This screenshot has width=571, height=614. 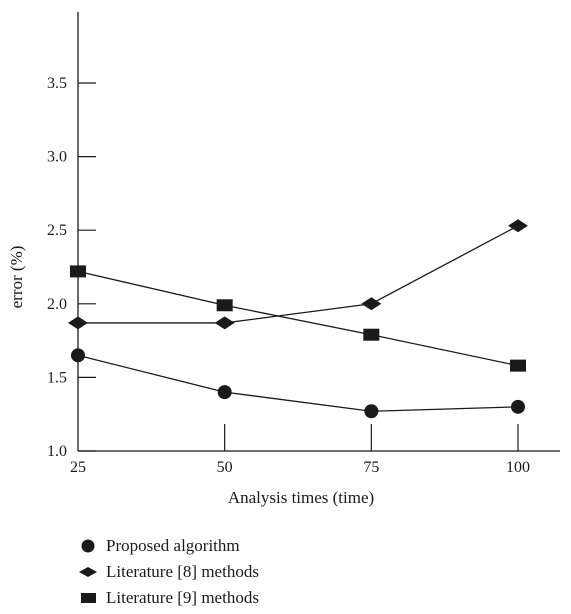 I want to click on x-tick-label: 75, so click(x=371, y=467).